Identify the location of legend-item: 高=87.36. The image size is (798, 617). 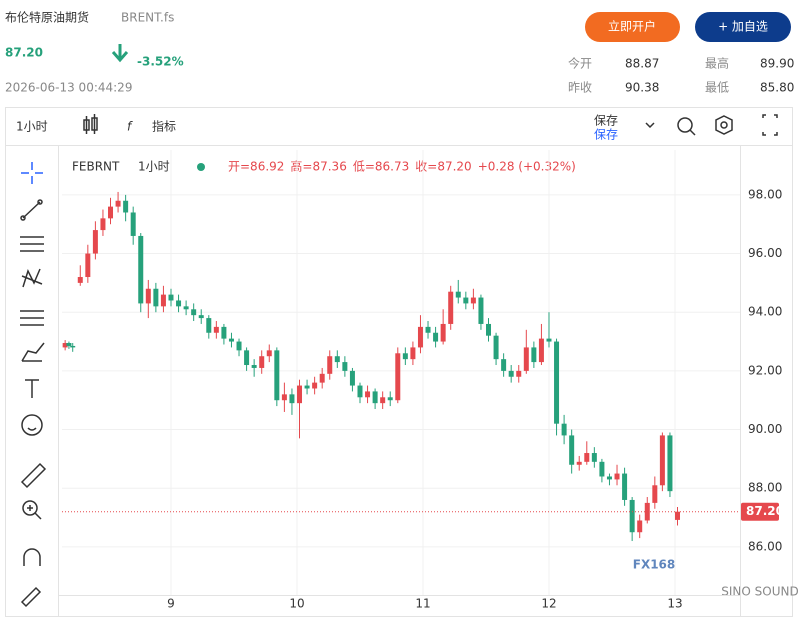
(318, 166).